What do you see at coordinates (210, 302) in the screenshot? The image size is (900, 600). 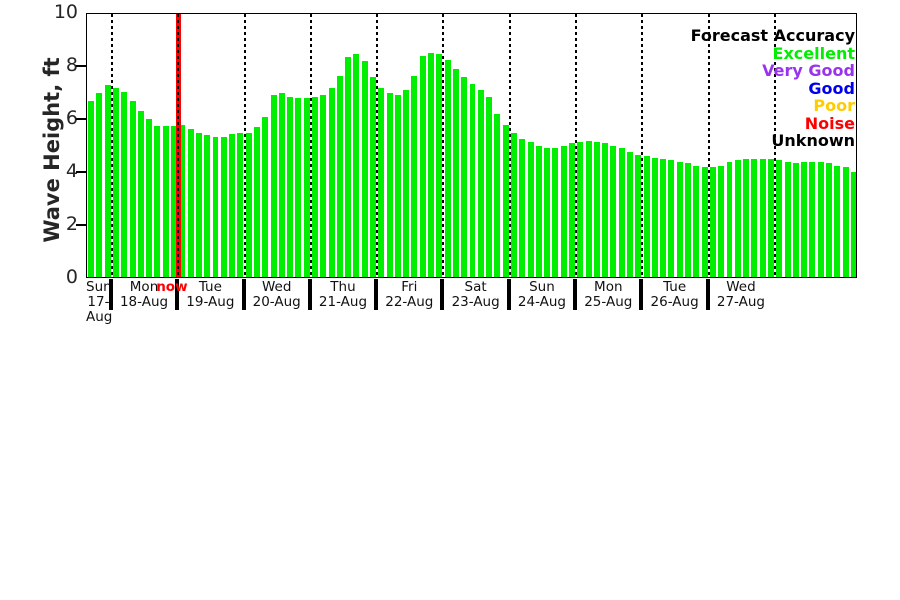 I see `x-axis-day-date: 19-Aug` at bounding box center [210, 302].